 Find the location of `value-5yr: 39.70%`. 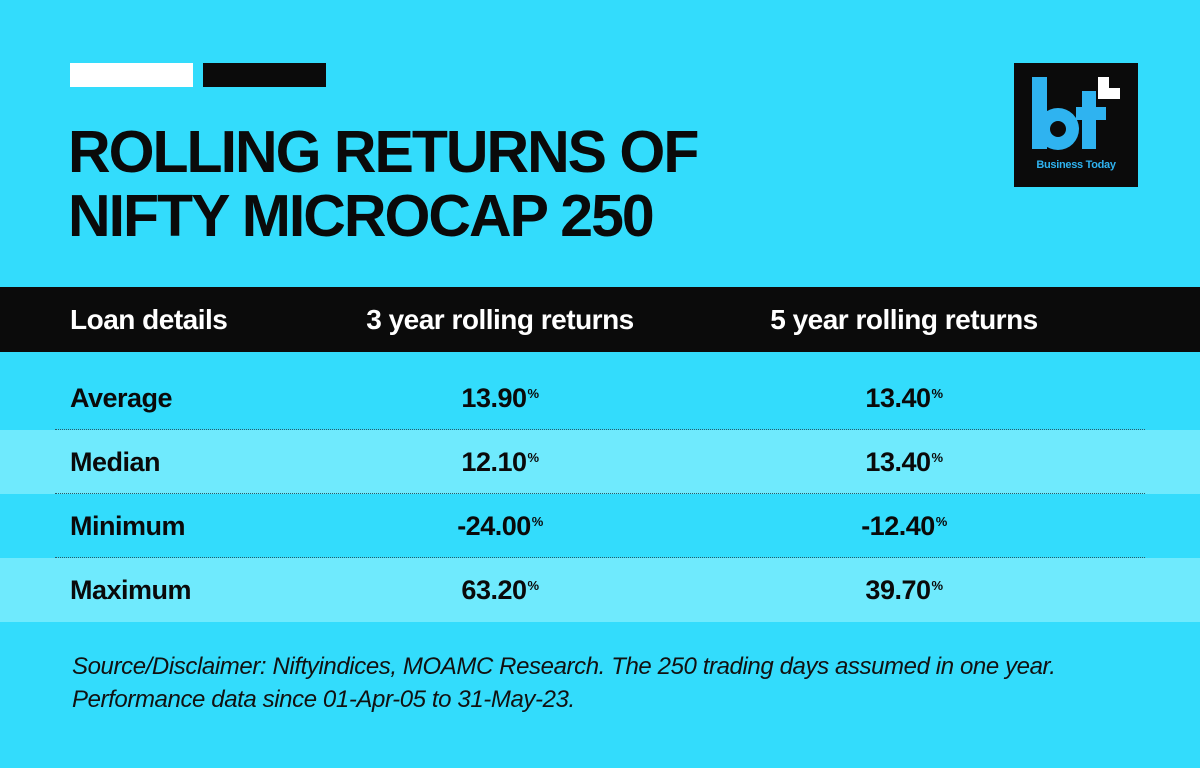

value-5yr: 39.70% is located at coordinates (904, 590).